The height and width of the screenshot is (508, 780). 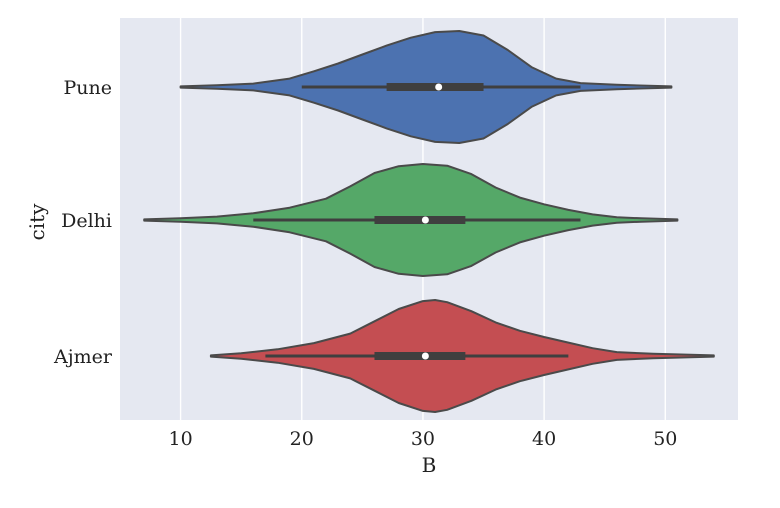 What do you see at coordinates (420, 356) in the screenshot?
I see `violin-box-ajmer` at bounding box center [420, 356].